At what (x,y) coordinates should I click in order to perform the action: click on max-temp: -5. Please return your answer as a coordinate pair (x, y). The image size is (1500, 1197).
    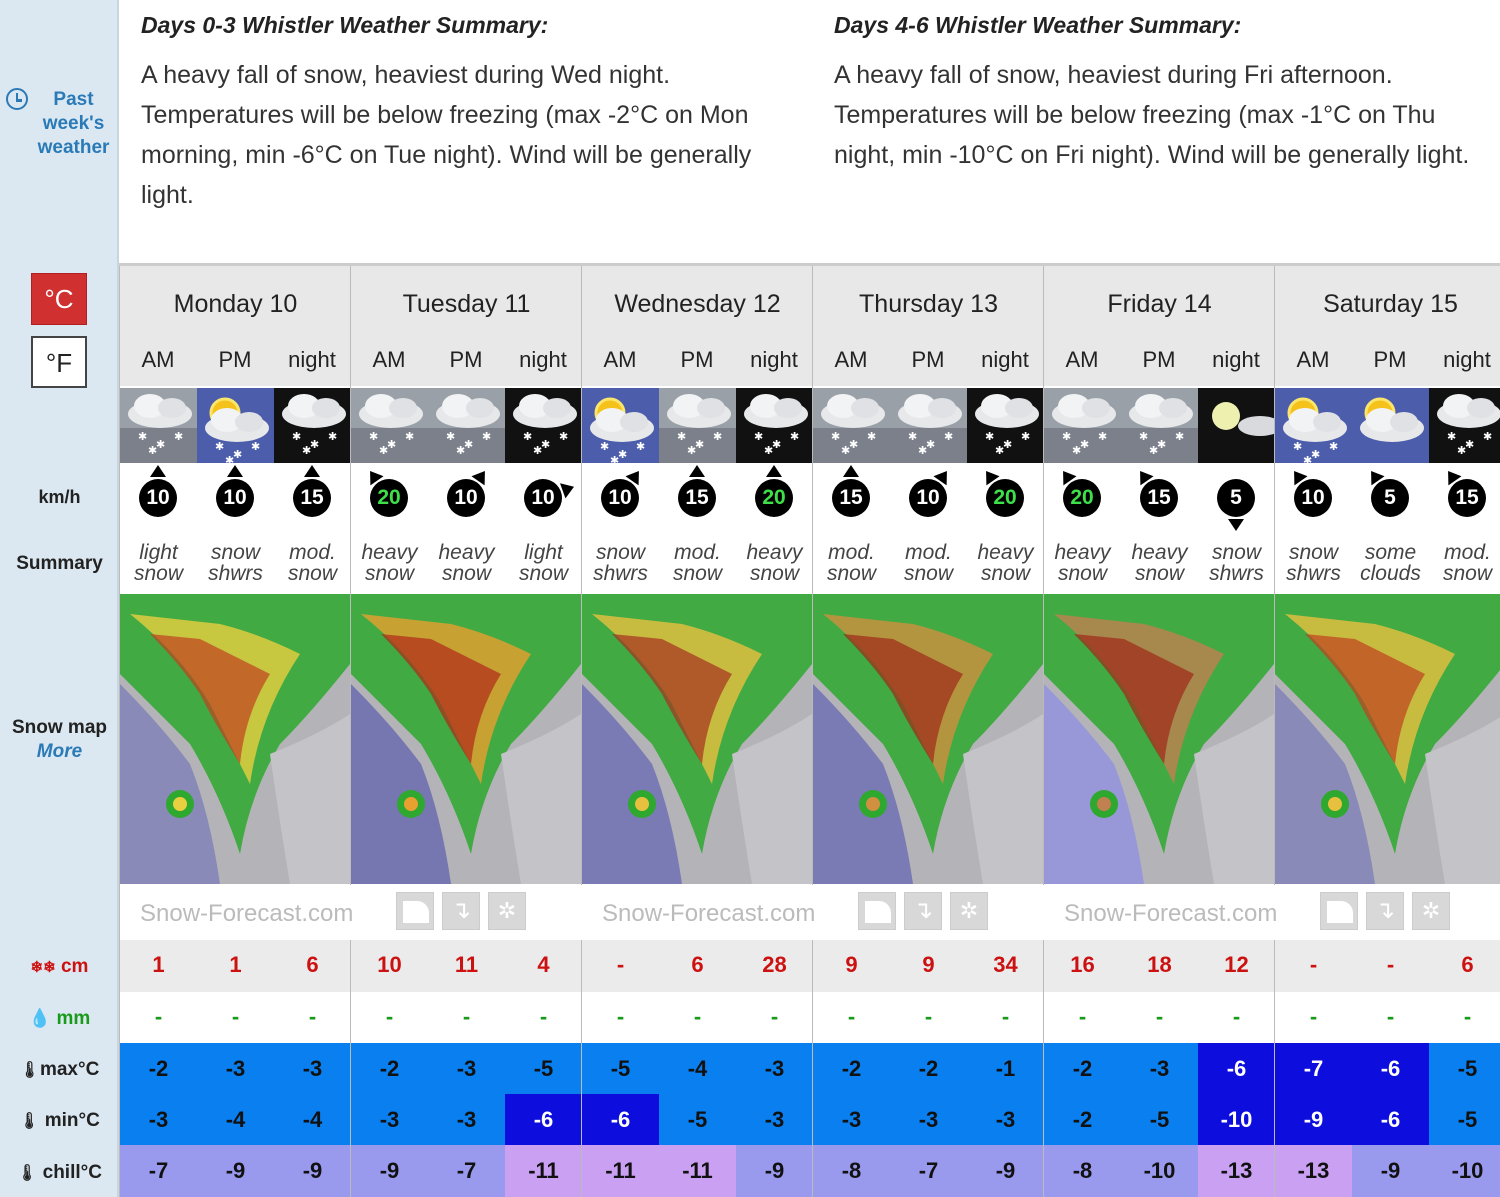
    Looking at the image, I should click on (620, 1068).